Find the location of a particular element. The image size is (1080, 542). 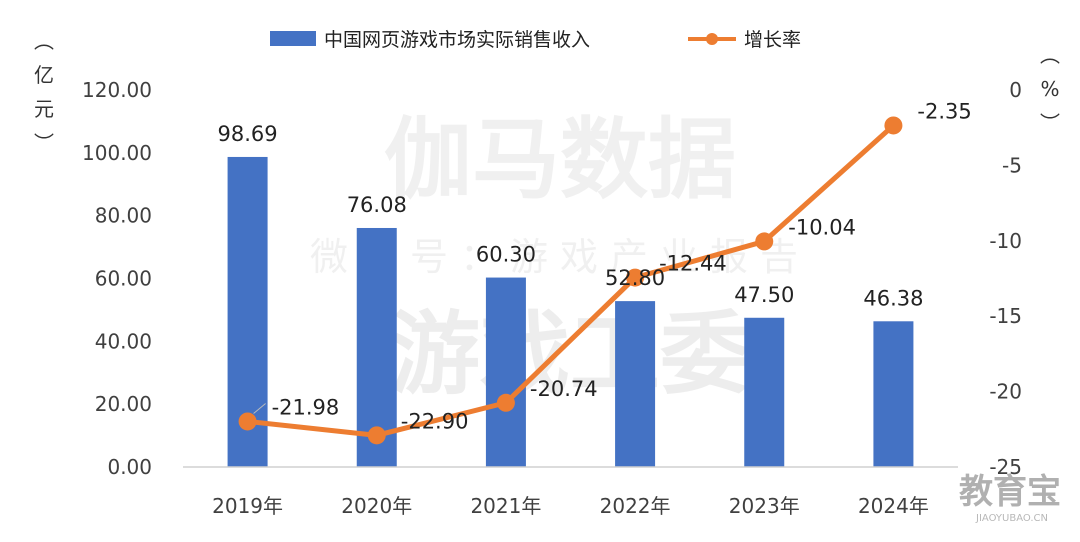

line-value-label: -22.90 is located at coordinates (435, 421).